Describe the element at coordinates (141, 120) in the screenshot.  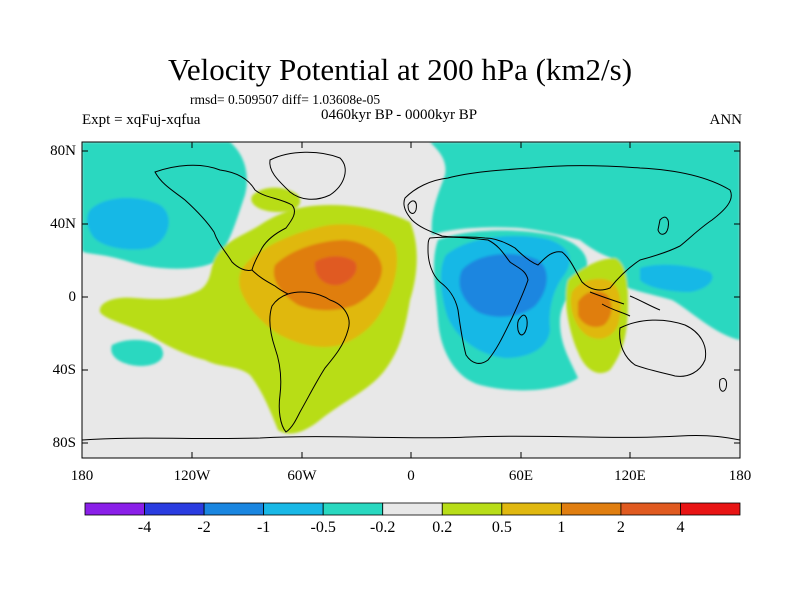
I see `experiment-label: Expt = xqFuj-xqfua` at that location.